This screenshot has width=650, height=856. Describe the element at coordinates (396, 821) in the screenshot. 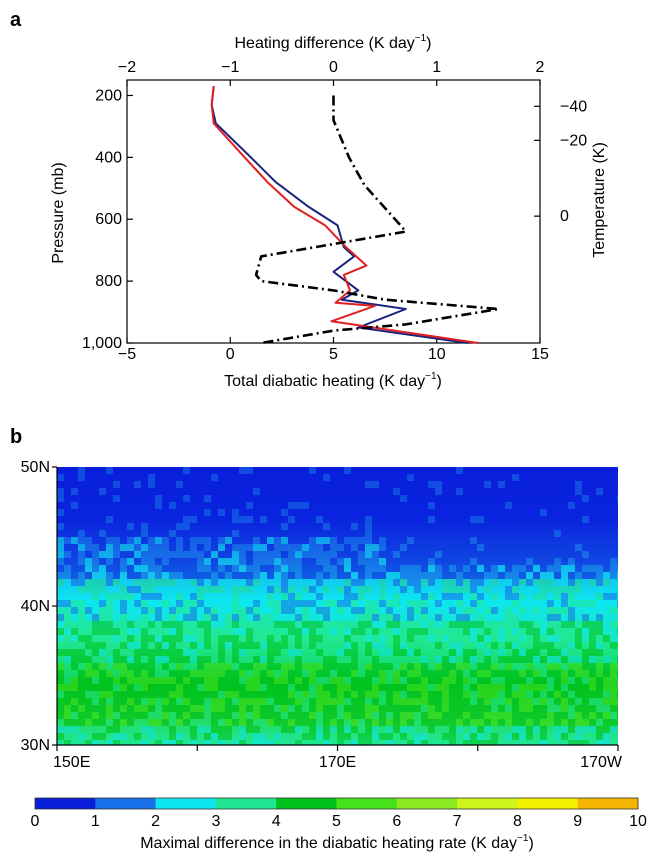

I see `colorbar-tick-label: 6` at that location.